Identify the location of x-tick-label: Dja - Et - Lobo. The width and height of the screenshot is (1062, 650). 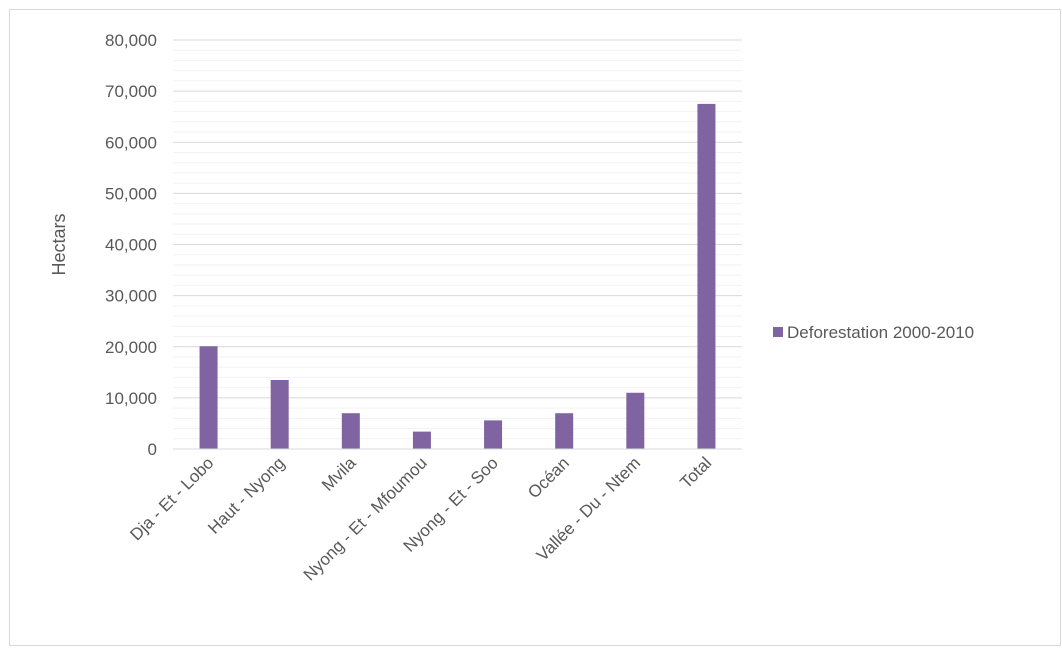
(171, 498).